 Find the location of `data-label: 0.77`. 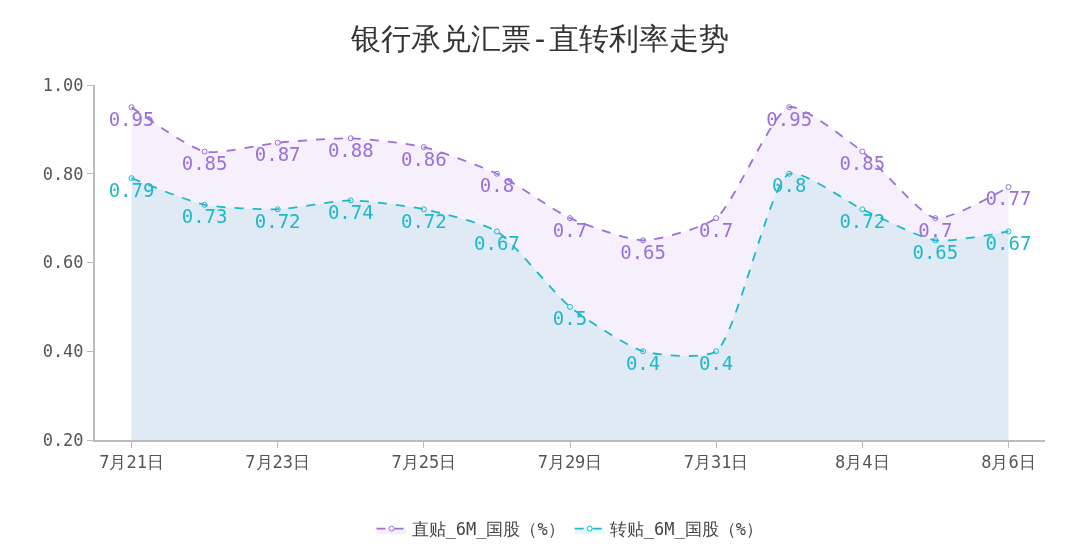

data-label: 0.77 is located at coordinates (1008, 198).